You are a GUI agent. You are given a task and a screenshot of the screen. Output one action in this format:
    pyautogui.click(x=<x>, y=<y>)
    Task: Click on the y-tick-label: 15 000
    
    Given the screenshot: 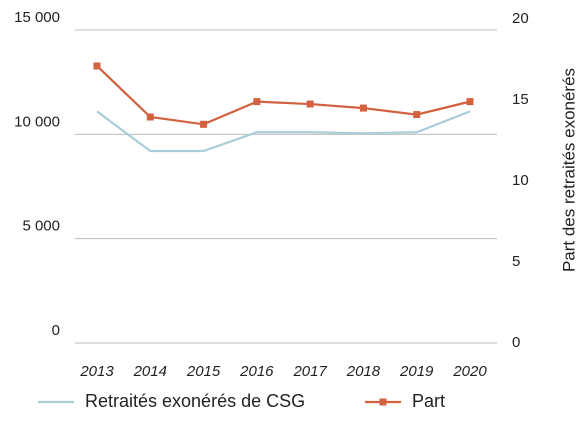 What is the action you would take?
    pyautogui.click(x=37, y=17)
    